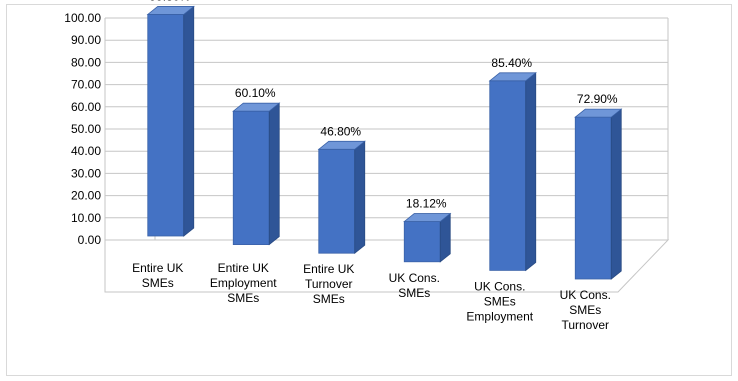 The image size is (738, 381). I want to click on y-tick-label: 40.00, so click(86, 151).